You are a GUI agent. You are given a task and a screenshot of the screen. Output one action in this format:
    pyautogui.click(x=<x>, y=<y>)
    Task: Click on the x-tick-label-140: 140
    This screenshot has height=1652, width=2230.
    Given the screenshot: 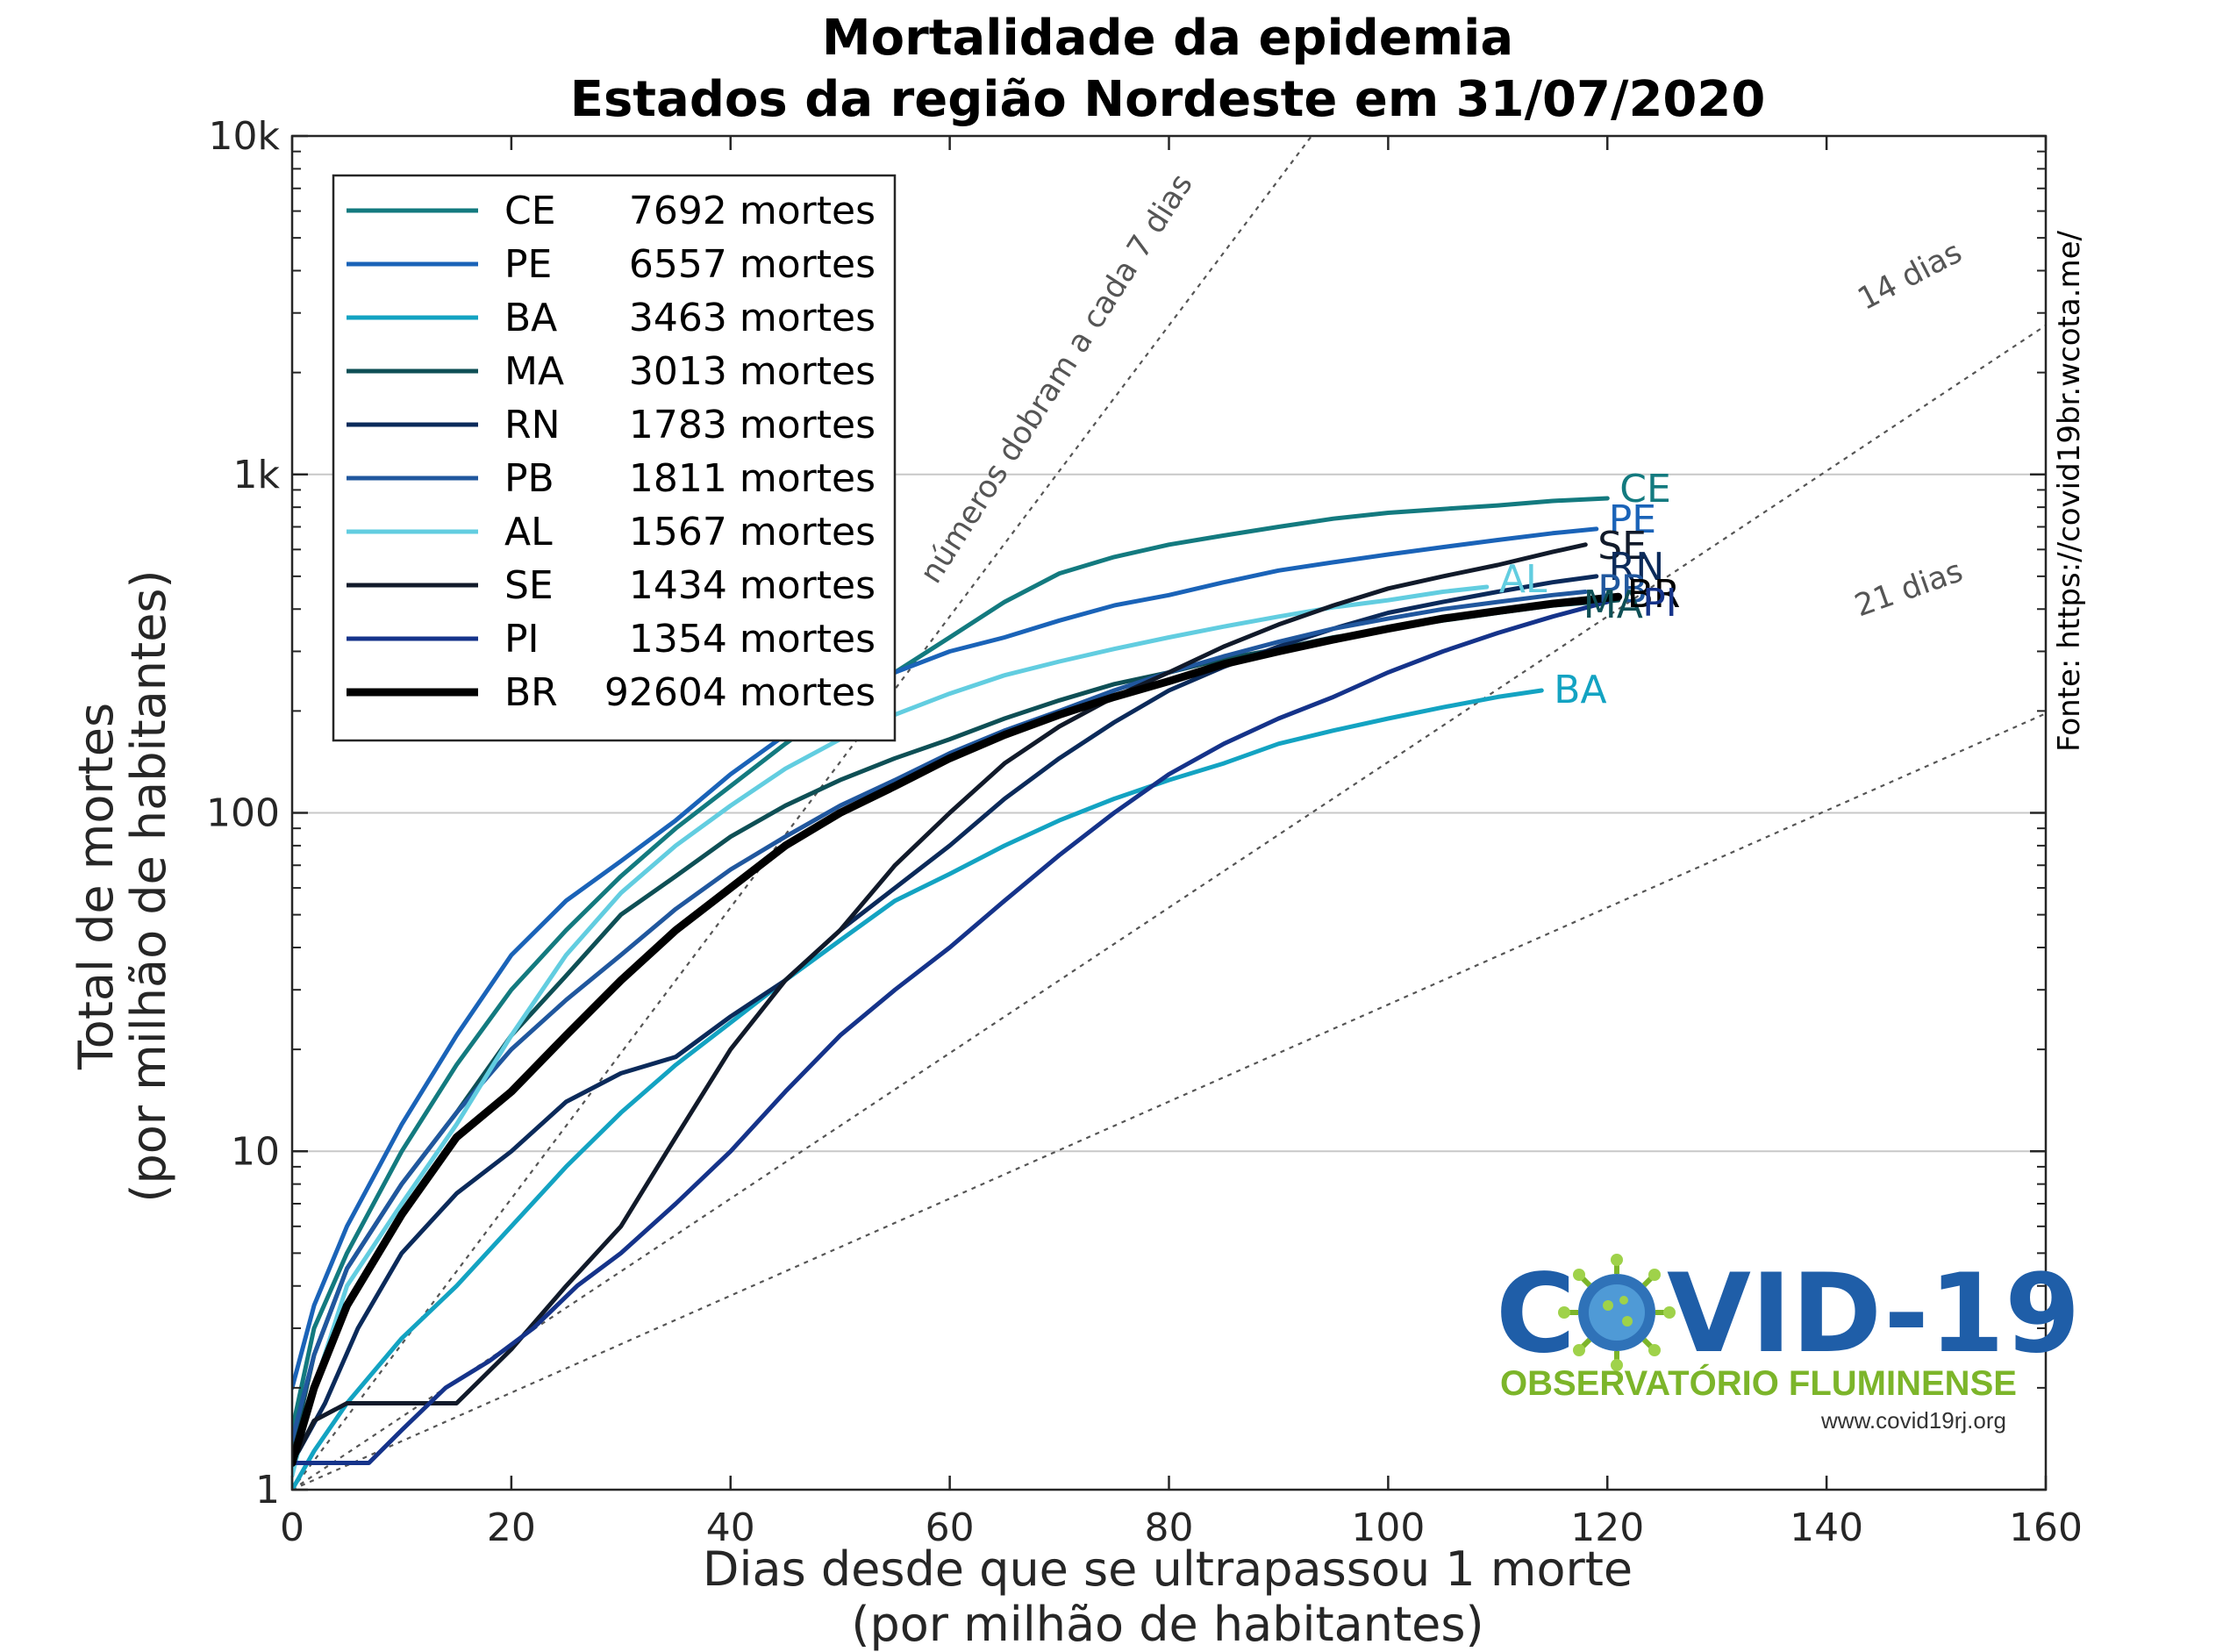 What is the action you would take?
    pyautogui.click(x=1827, y=1528)
    